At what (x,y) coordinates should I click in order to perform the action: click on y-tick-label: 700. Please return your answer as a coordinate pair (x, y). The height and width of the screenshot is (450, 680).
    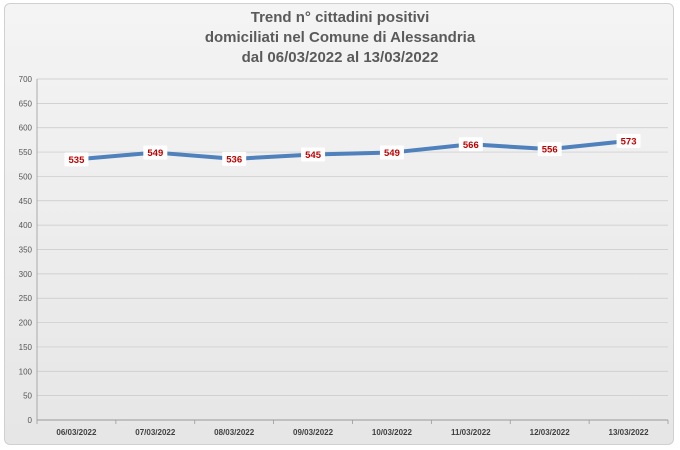
    Looking at the image, I should click on (26, 79).